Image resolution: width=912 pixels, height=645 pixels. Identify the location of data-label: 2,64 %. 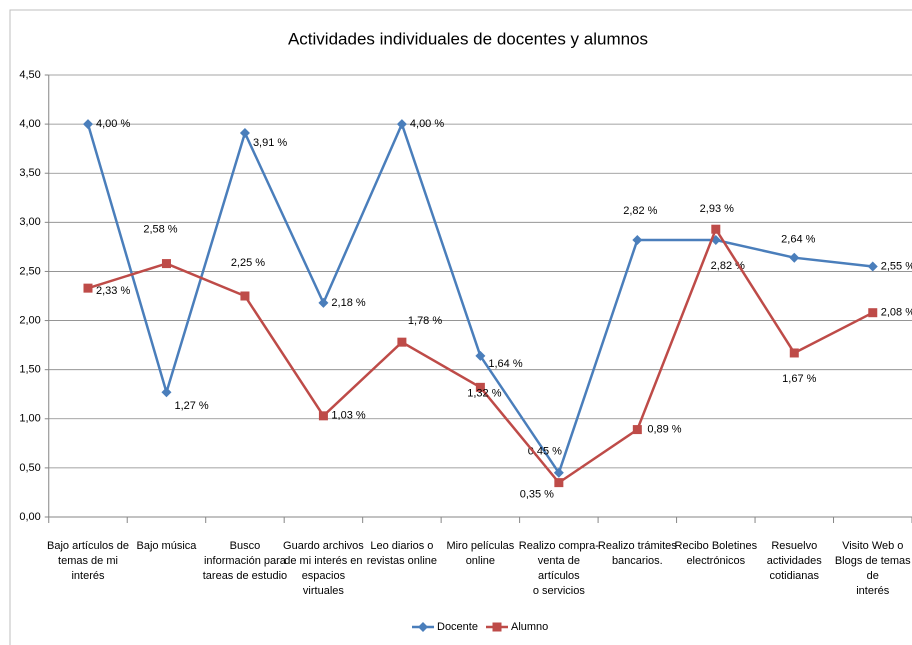
(798, 240).